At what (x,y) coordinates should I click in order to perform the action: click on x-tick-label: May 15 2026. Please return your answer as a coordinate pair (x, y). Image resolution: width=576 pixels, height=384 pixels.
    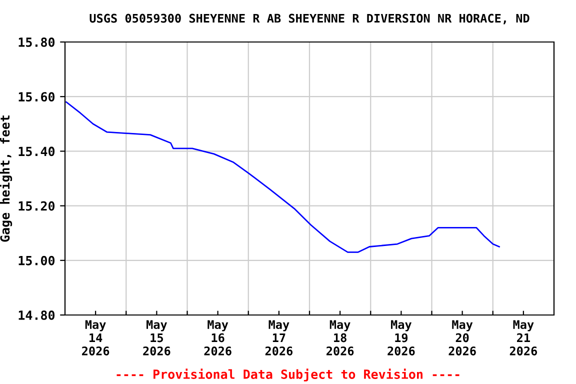
    Looking at the image, I should click on (156, 338).